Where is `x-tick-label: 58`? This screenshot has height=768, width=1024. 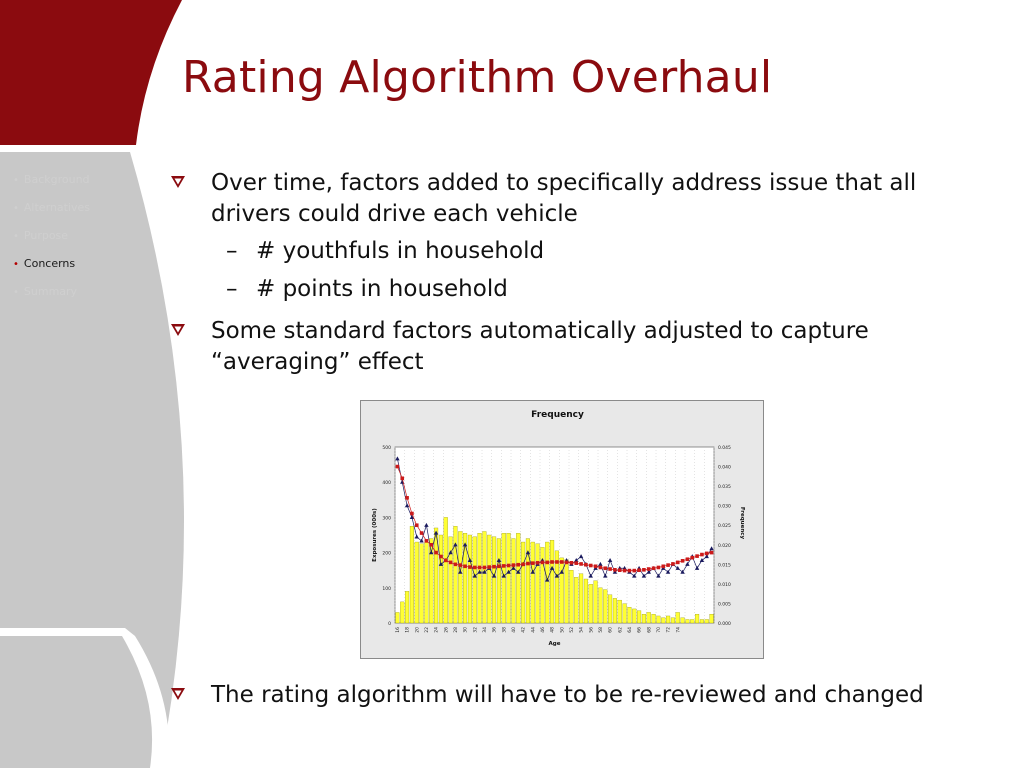 x-tick-label: 58 is located at coordinates (601, 630).